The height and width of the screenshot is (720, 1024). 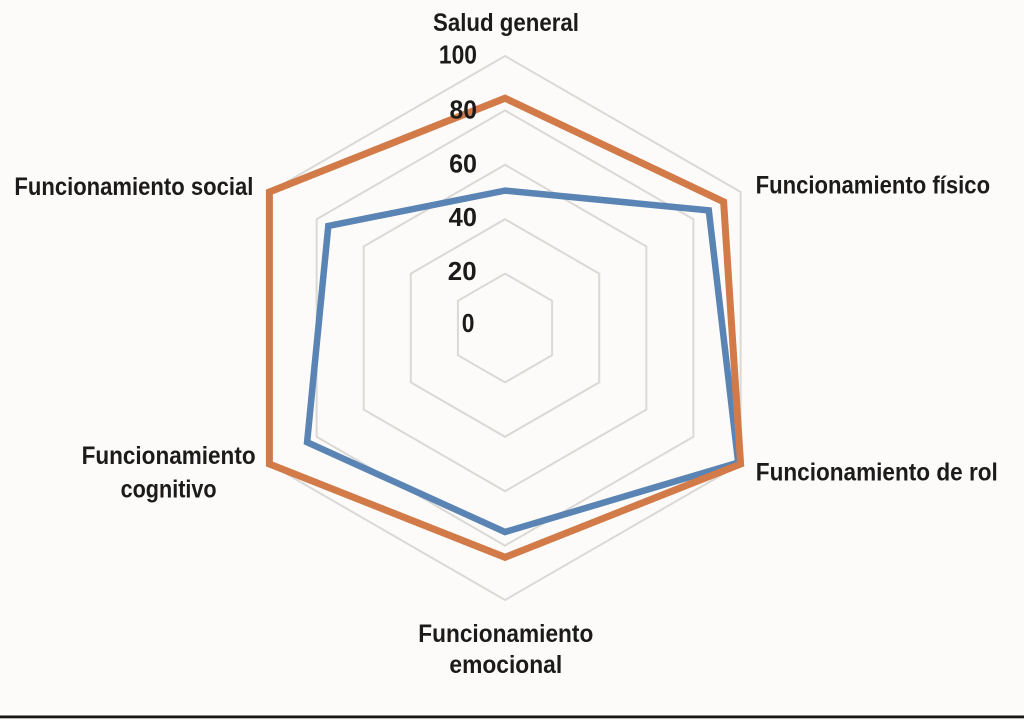 What do you see at coordinates (133, 187) in the screenshot?
I see `svg-text: Funcionamiento social` at bounding box center [133, 187].